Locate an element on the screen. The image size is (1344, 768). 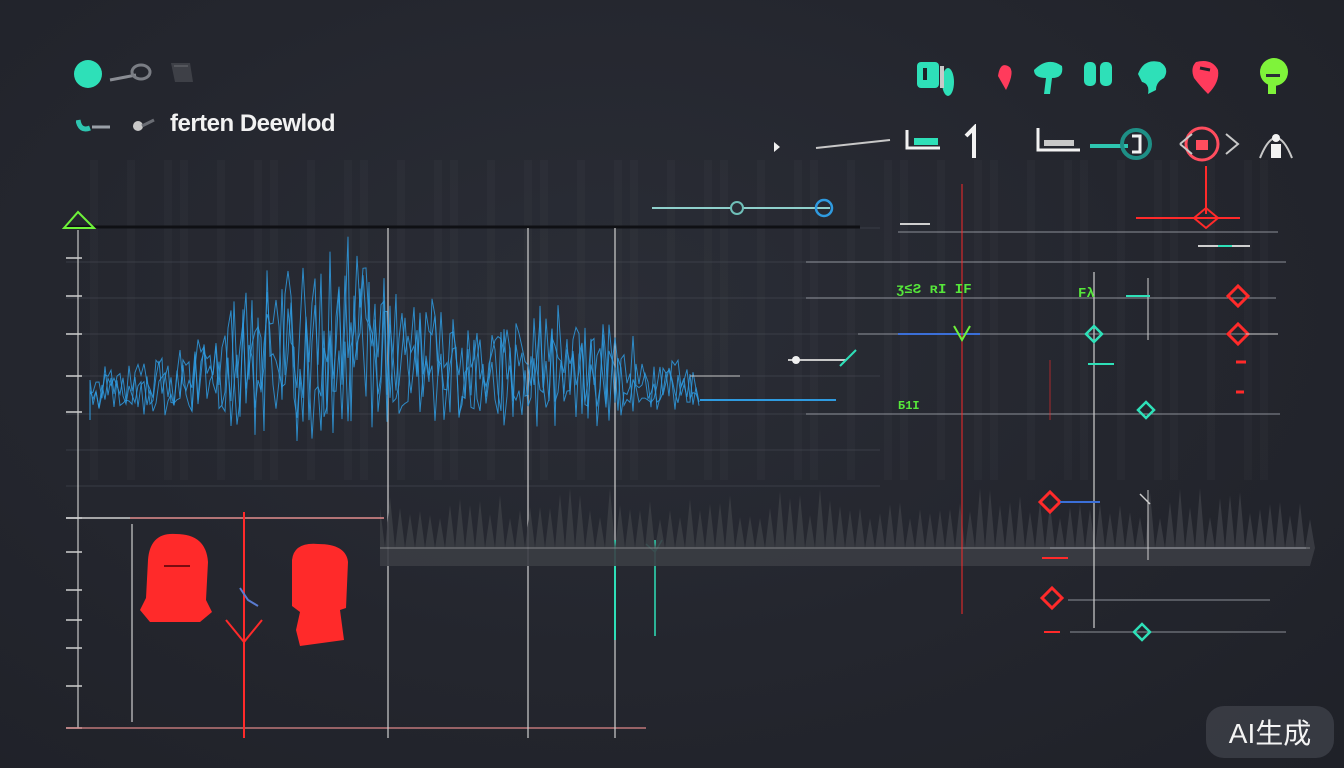
channel-label-mid: Ƃ1I is located at coordinates (909, 406).